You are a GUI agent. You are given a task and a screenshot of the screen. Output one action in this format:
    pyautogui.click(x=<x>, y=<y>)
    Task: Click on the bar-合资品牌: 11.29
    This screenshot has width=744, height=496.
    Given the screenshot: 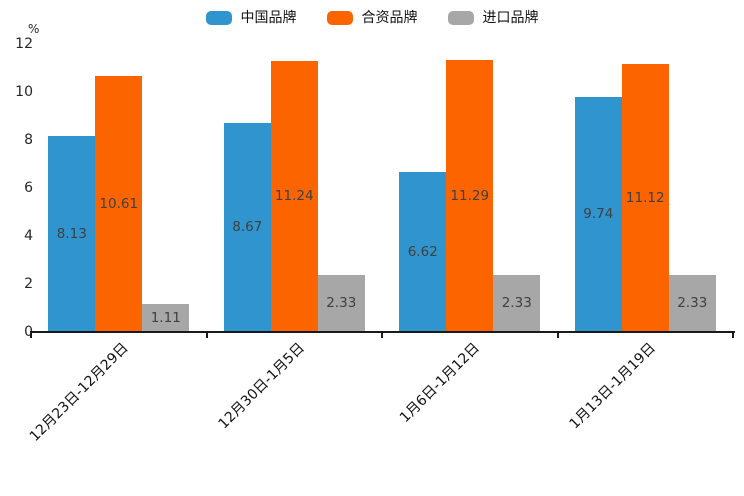 What is the action you would take?
    pyautogui.click(x=470, y=195)
    